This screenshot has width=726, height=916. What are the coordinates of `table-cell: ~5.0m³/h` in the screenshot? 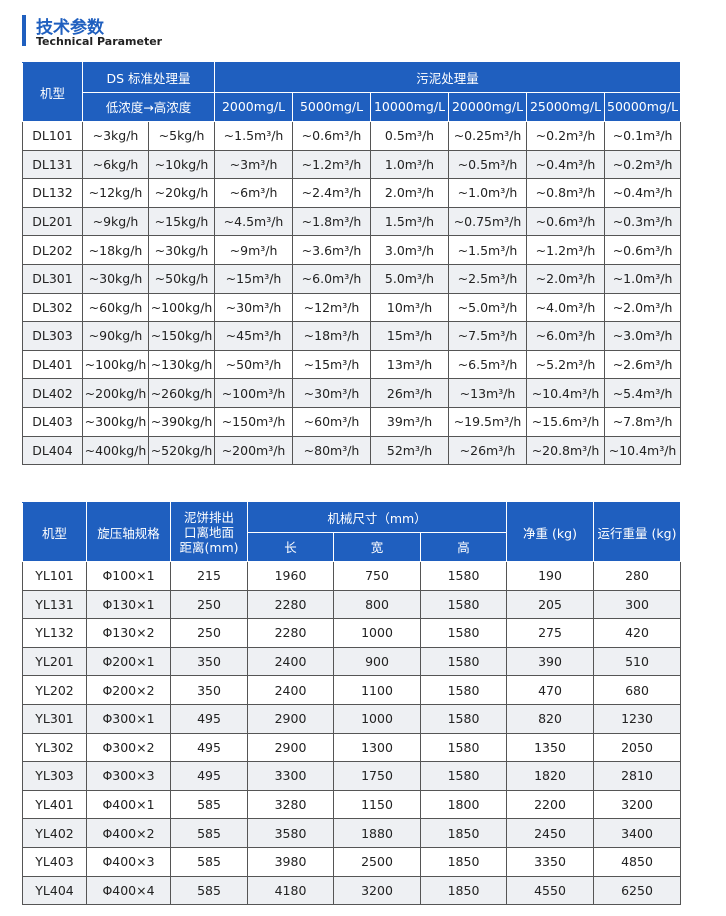 It's located at (488, 307).